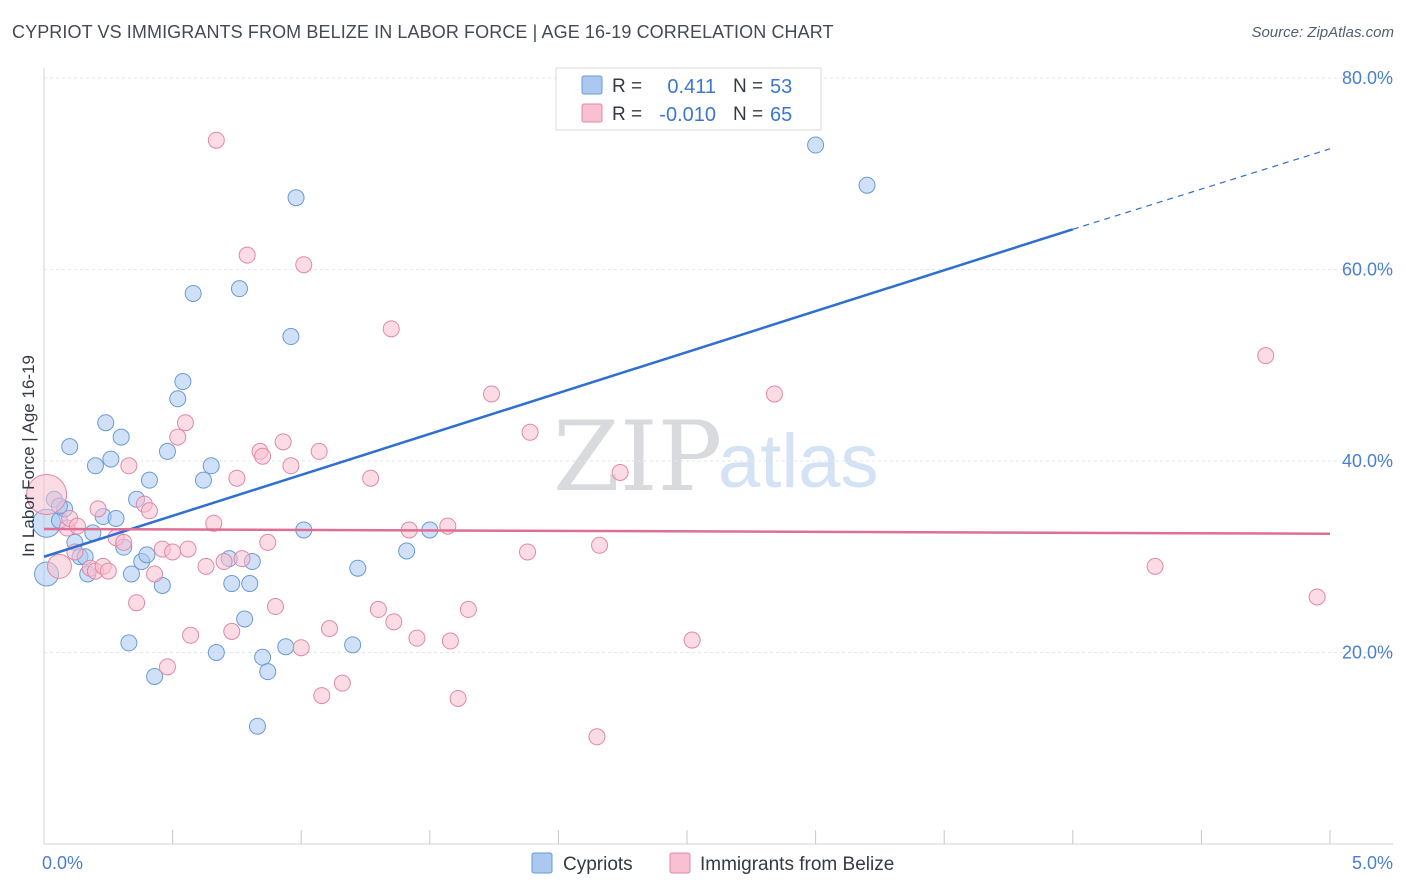  What do you see at coordinates (598, 864) in the screenshot?
I see `bottom-legend-label-cypriots: Cypriots` at bounding box center [598, 864].